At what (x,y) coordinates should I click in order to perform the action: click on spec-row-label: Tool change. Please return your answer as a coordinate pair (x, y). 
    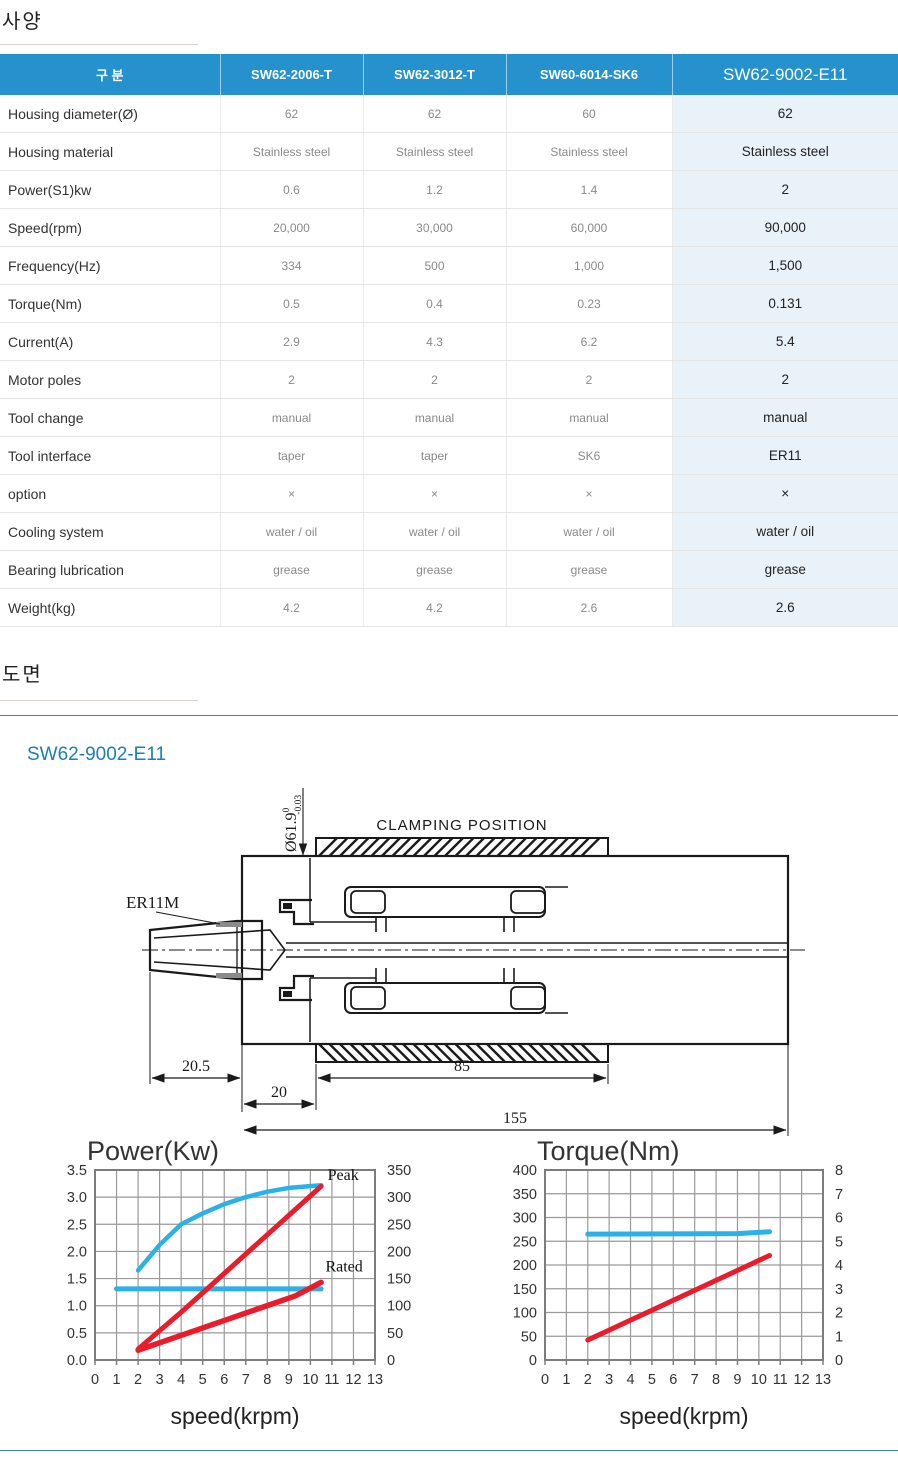
    Looking at the image, I should click on (110, 417).